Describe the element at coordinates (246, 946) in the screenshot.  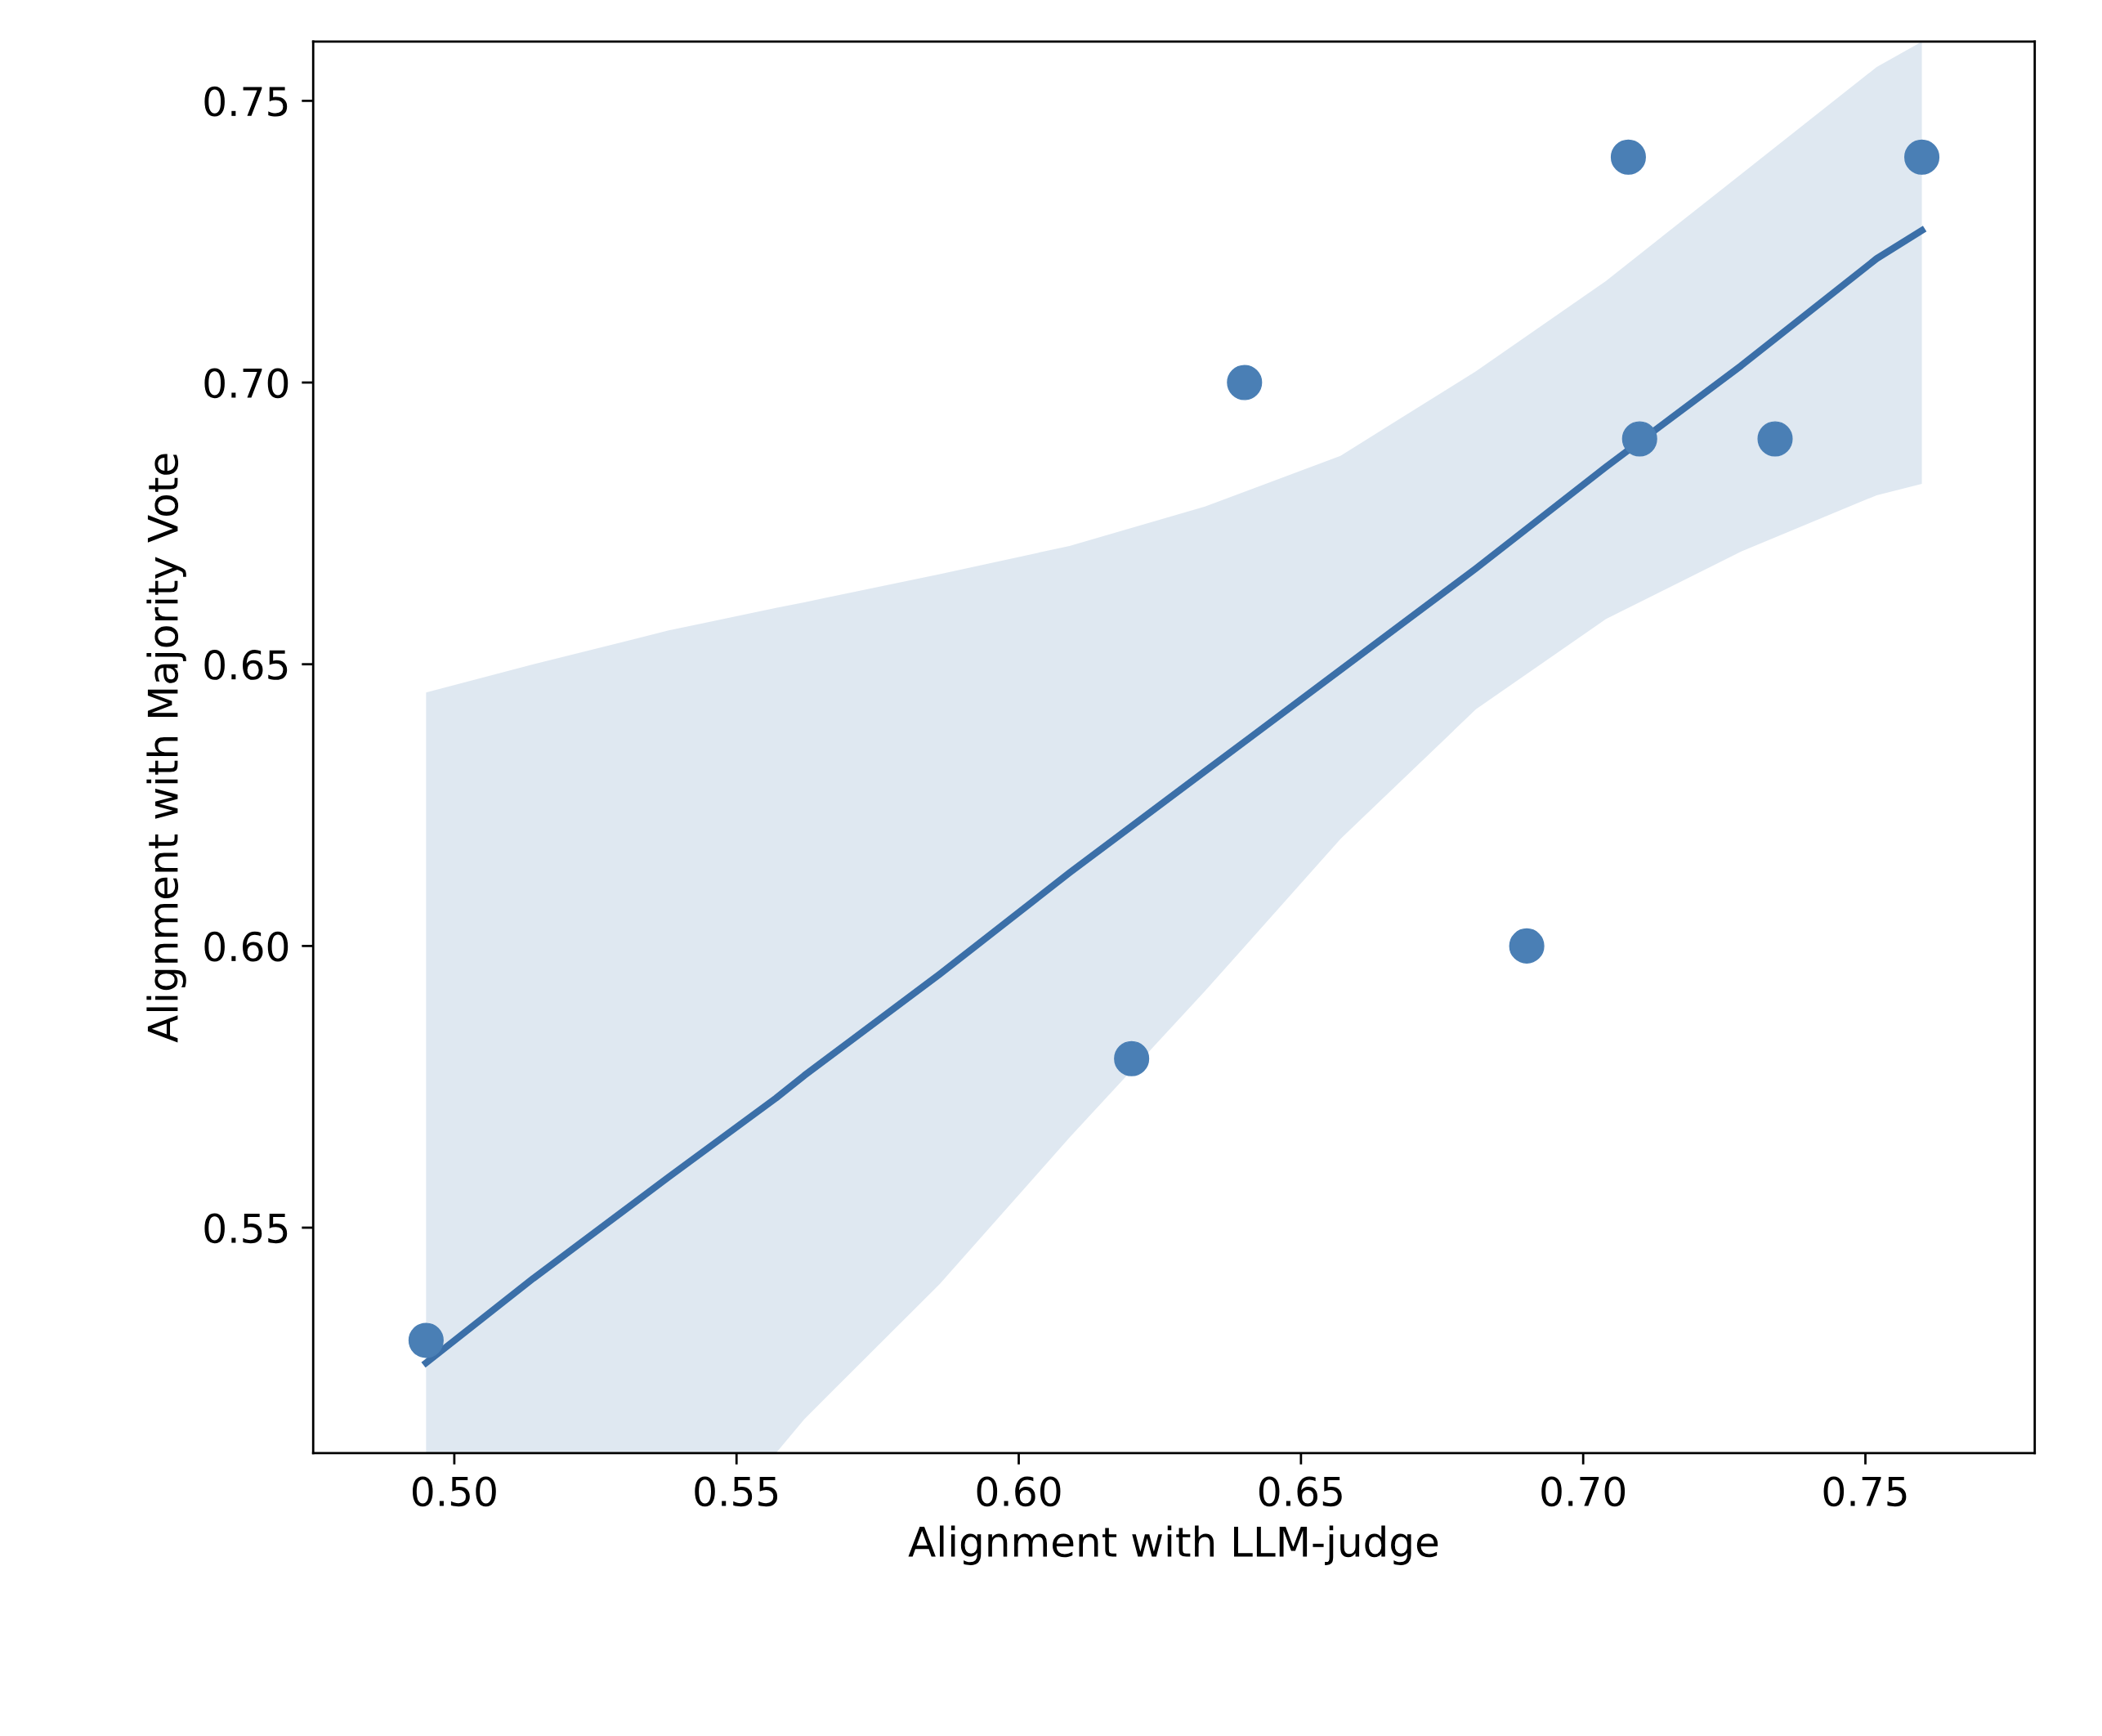
I see `y-tick-label: 0.60` at that location.